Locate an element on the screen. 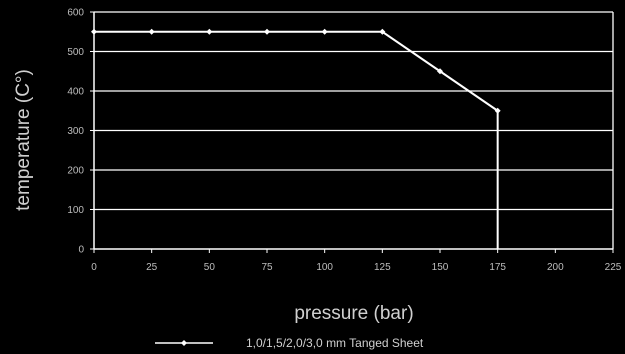 This screenshot has height=354, width=625. y-tick-label-0: 0 is located at coordinates (81, 250).